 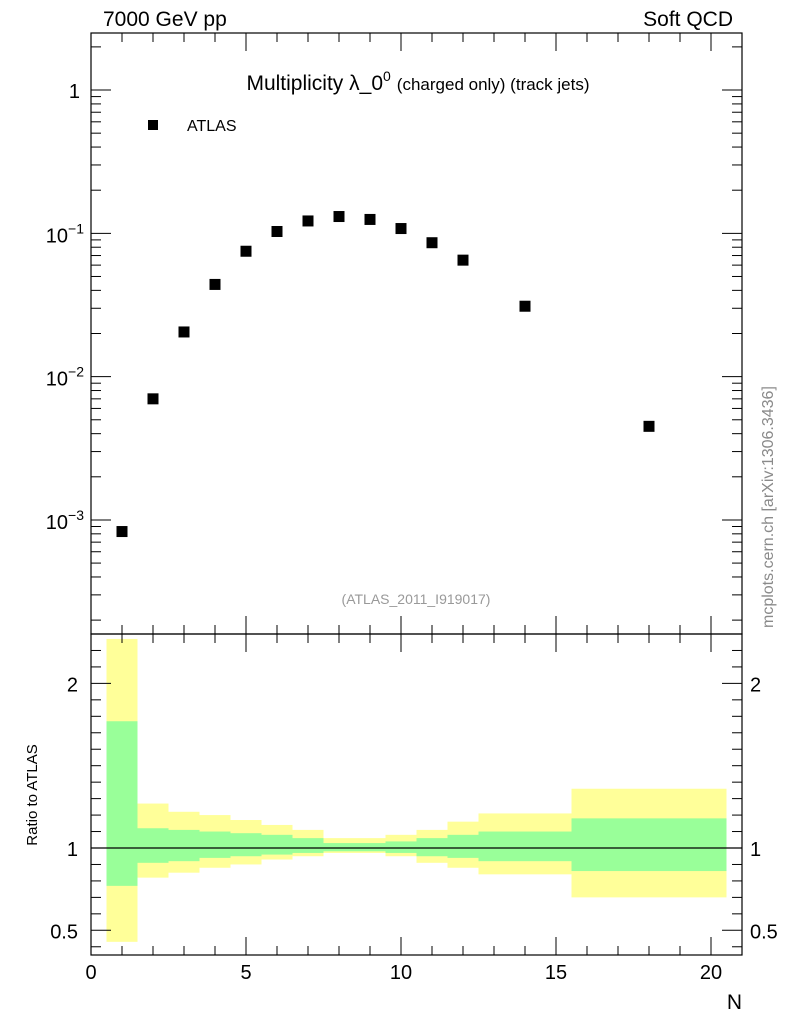 I want to click on ratio-y-tick-label-left: 2, so click(x=72, y=685).